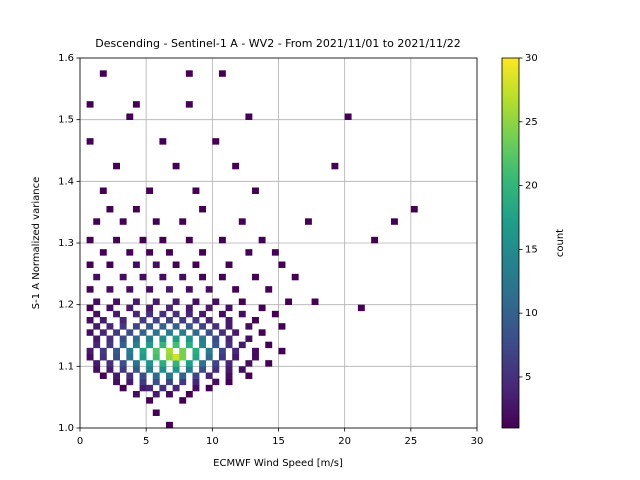 The height and width of the screenshot is (480, 640). Describe the element at coordinates (212, 441) in the screenshot. I see `x-tick-label: 10` at that location.